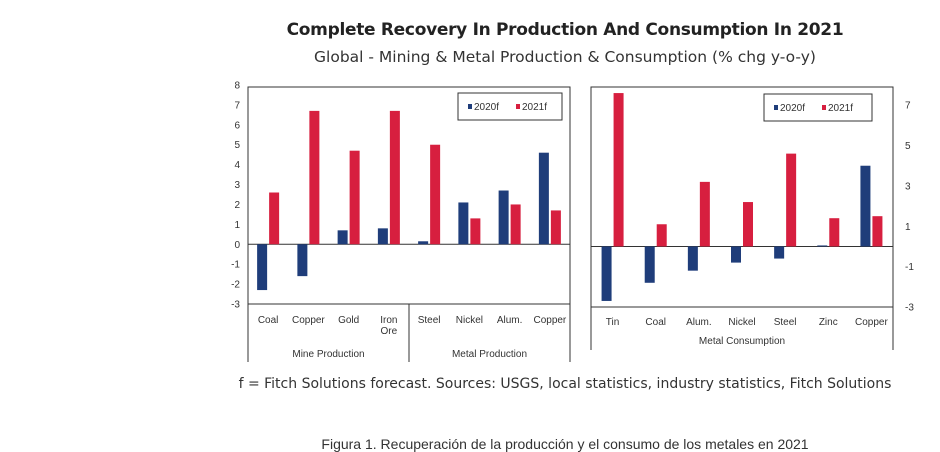 The width and height of the screenshot is (940, 452). I want to click on group-label: Mine Production, so click(328, 354).